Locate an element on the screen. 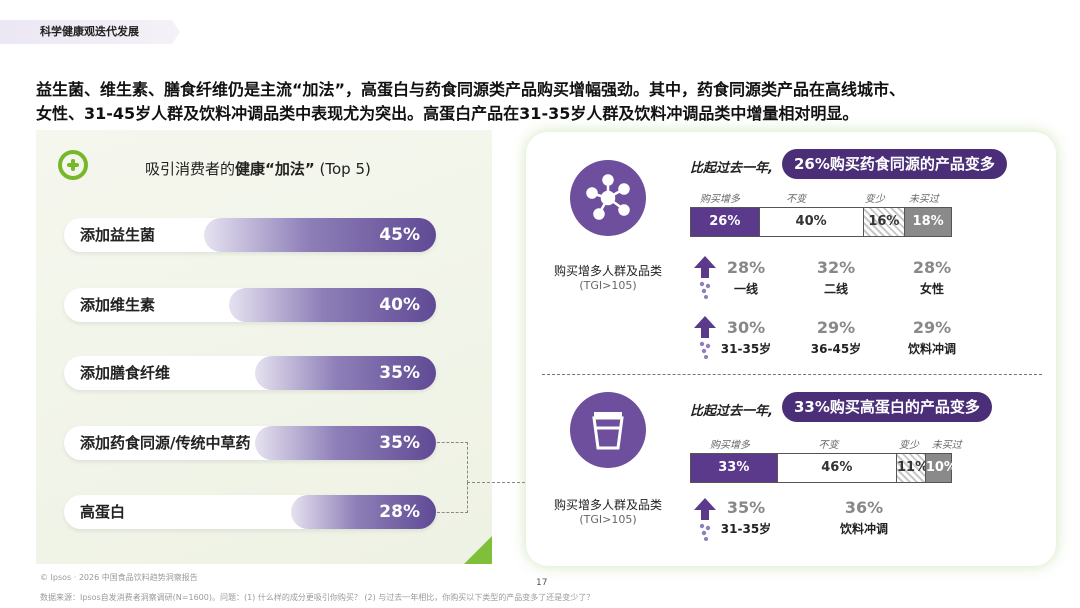 The height and width of the screenshot is (608, 1080). stat-percent: 30% is located at coordinates (746, 327).